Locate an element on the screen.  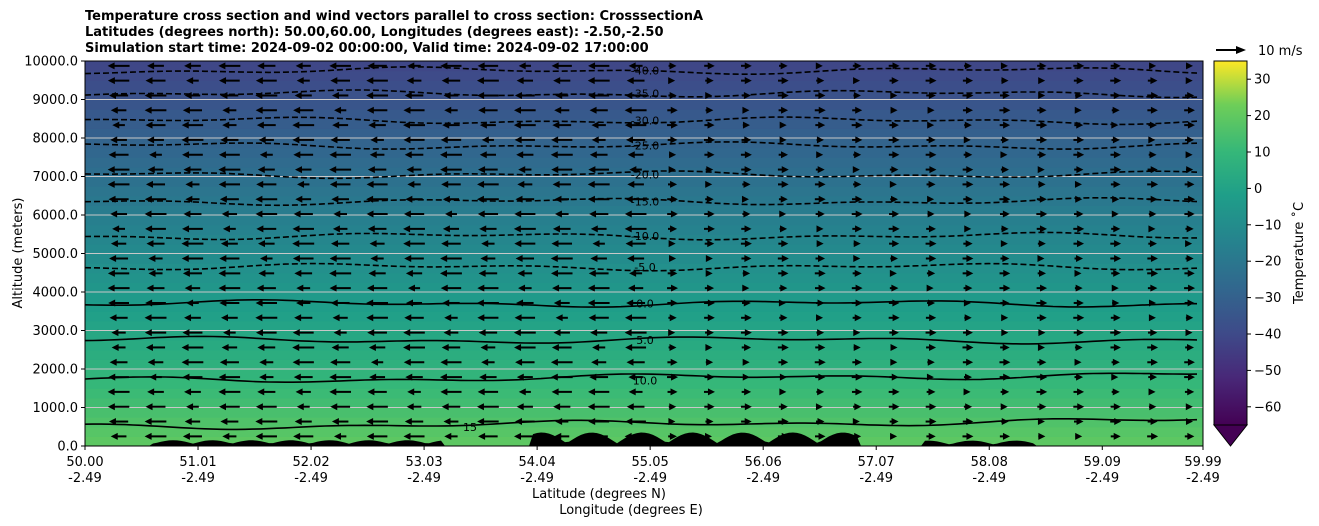
colorbar-label: Temperature ˚C is located at coordinates (1299, 253).